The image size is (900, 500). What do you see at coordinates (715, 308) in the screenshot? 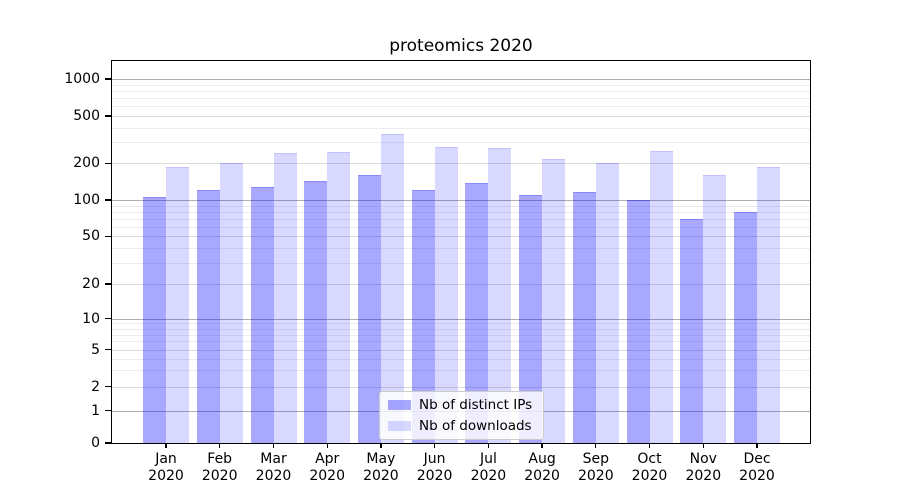
I see `bar-downloads-nov` at bounding box center [715, 308].